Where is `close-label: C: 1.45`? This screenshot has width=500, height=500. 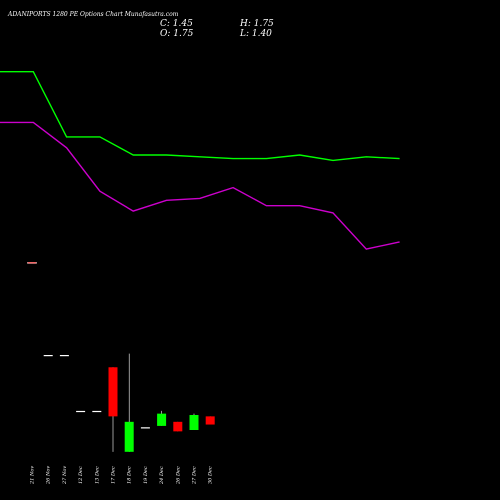
close-label: C: 1.45 is located at coordinates (176, 24).